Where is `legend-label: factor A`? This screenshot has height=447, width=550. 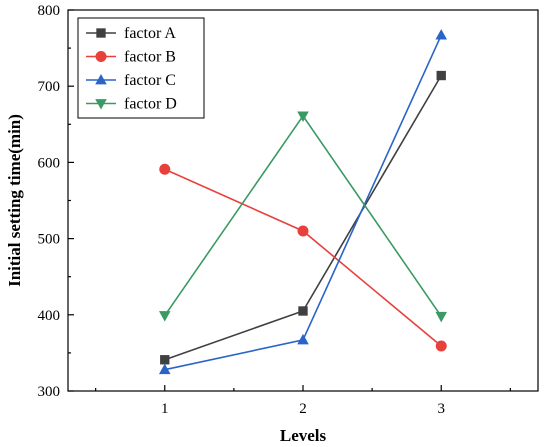 legend-label: factor A is located at coordinates (150, 33).